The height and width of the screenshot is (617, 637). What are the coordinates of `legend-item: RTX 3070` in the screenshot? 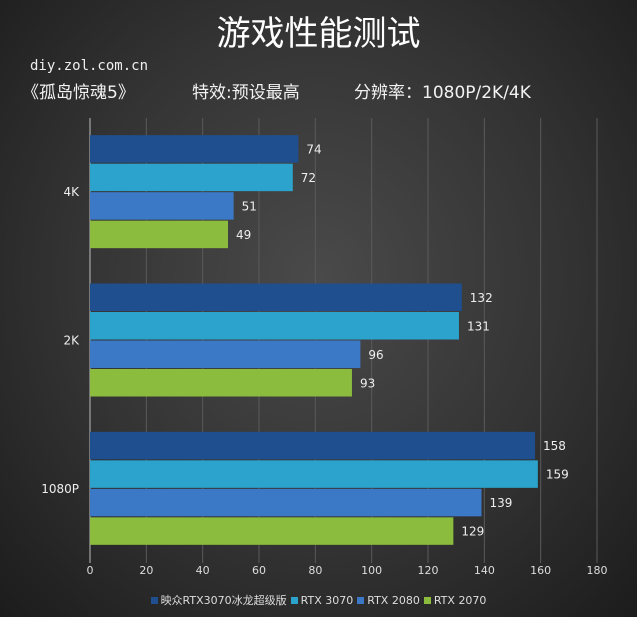 It's located at (322, 600).